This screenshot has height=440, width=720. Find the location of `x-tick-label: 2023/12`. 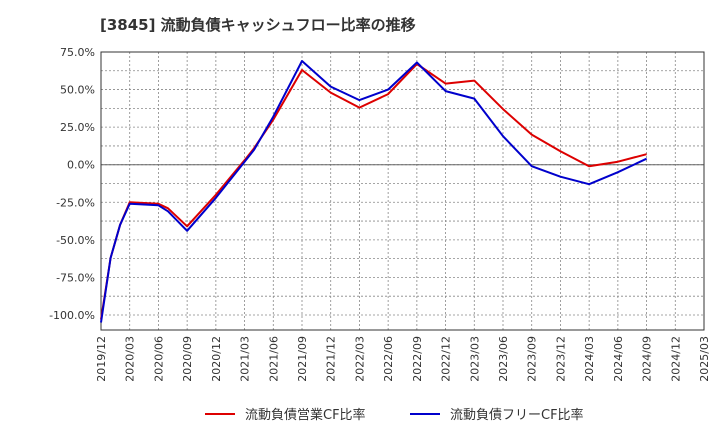

x-tick-label: 2023/12 is located at coordinates (560, 359).